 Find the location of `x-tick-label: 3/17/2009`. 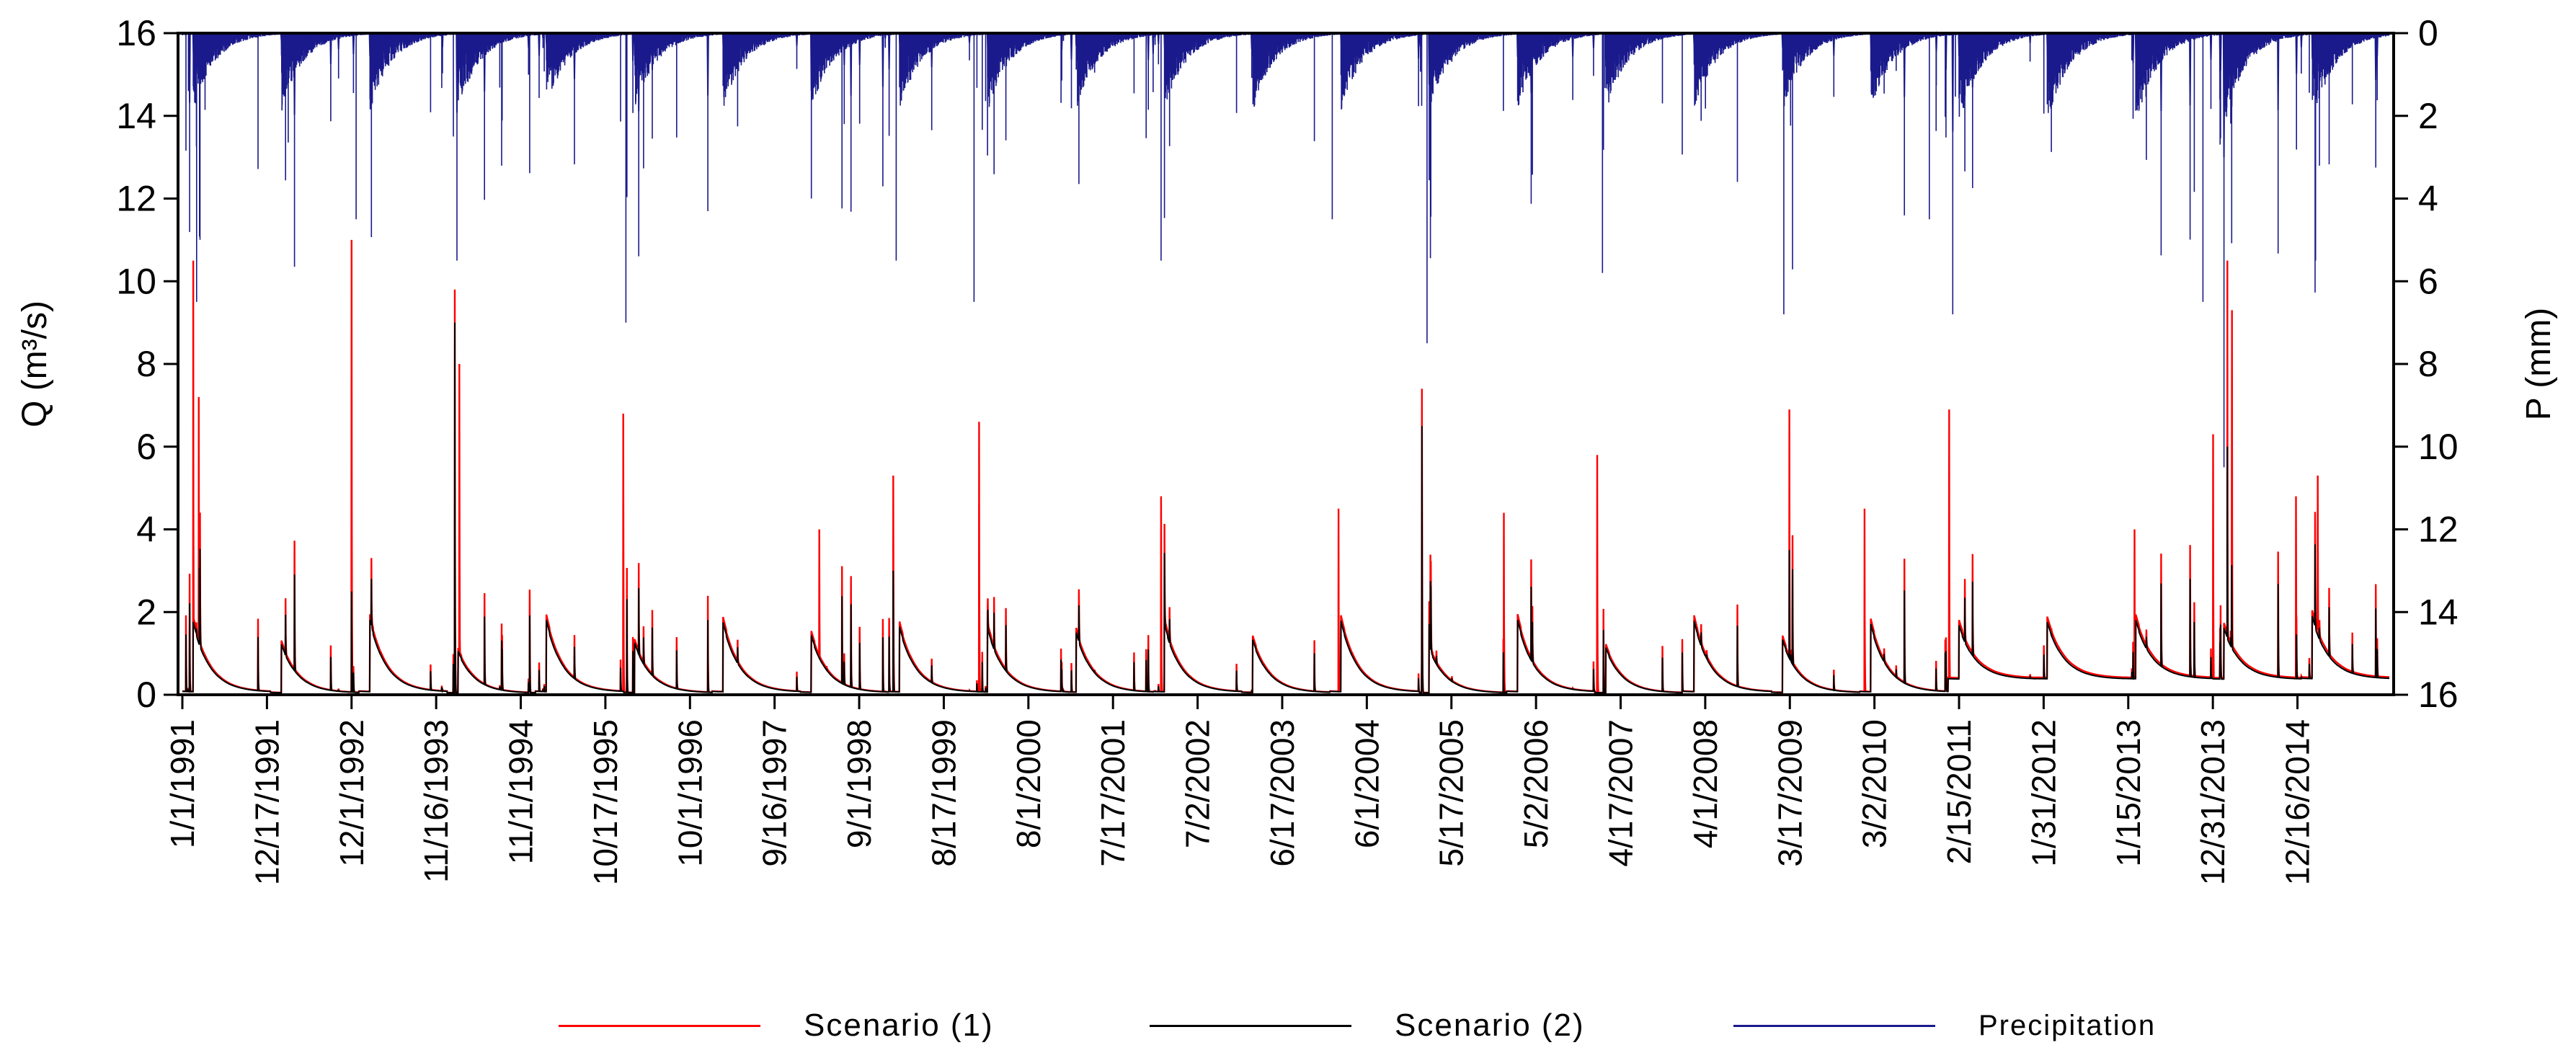

x-tick-label: 3/17/2009 is located at coordinates (1789, 793).